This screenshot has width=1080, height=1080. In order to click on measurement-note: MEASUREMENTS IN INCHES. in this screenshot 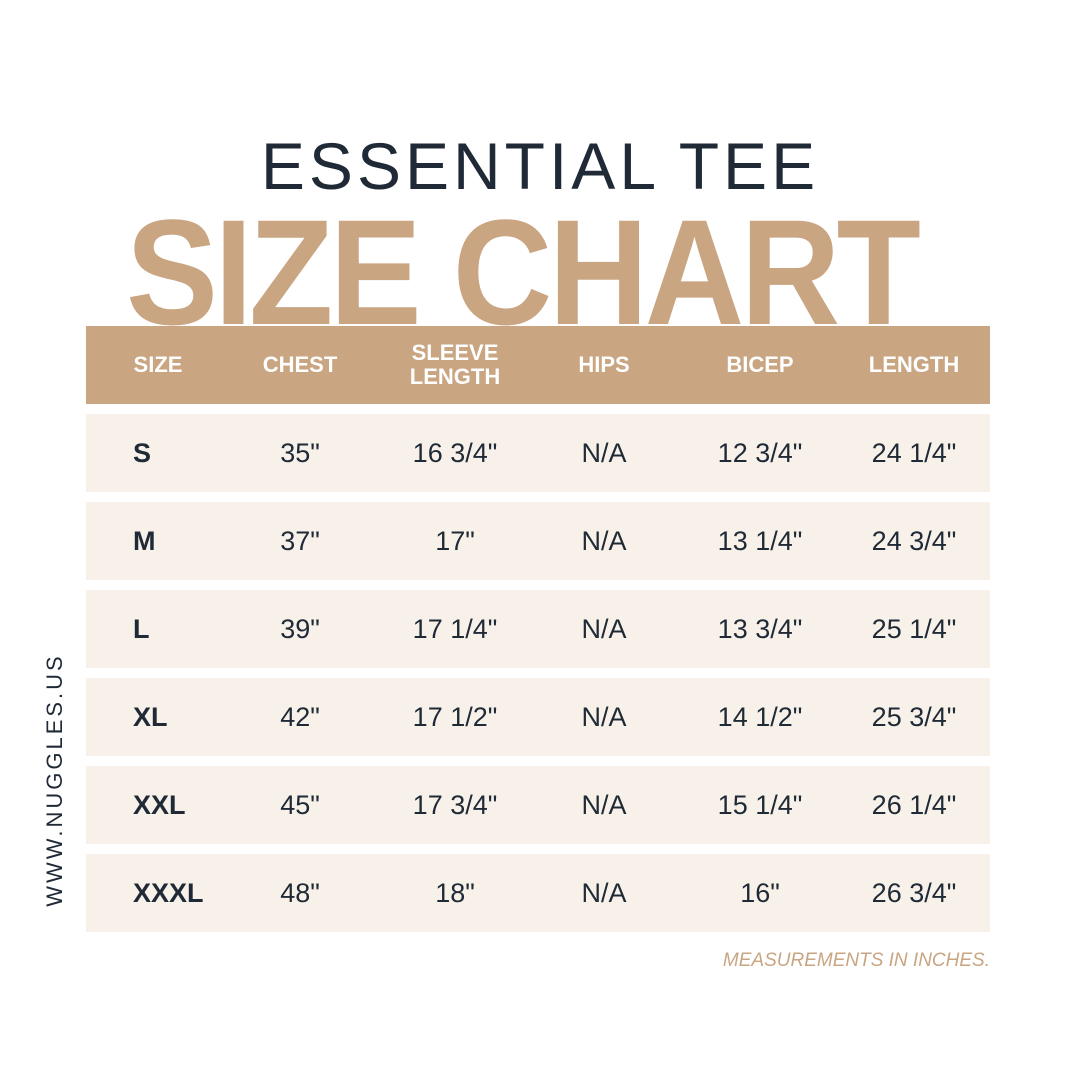, I will do `click(856, 960)`.